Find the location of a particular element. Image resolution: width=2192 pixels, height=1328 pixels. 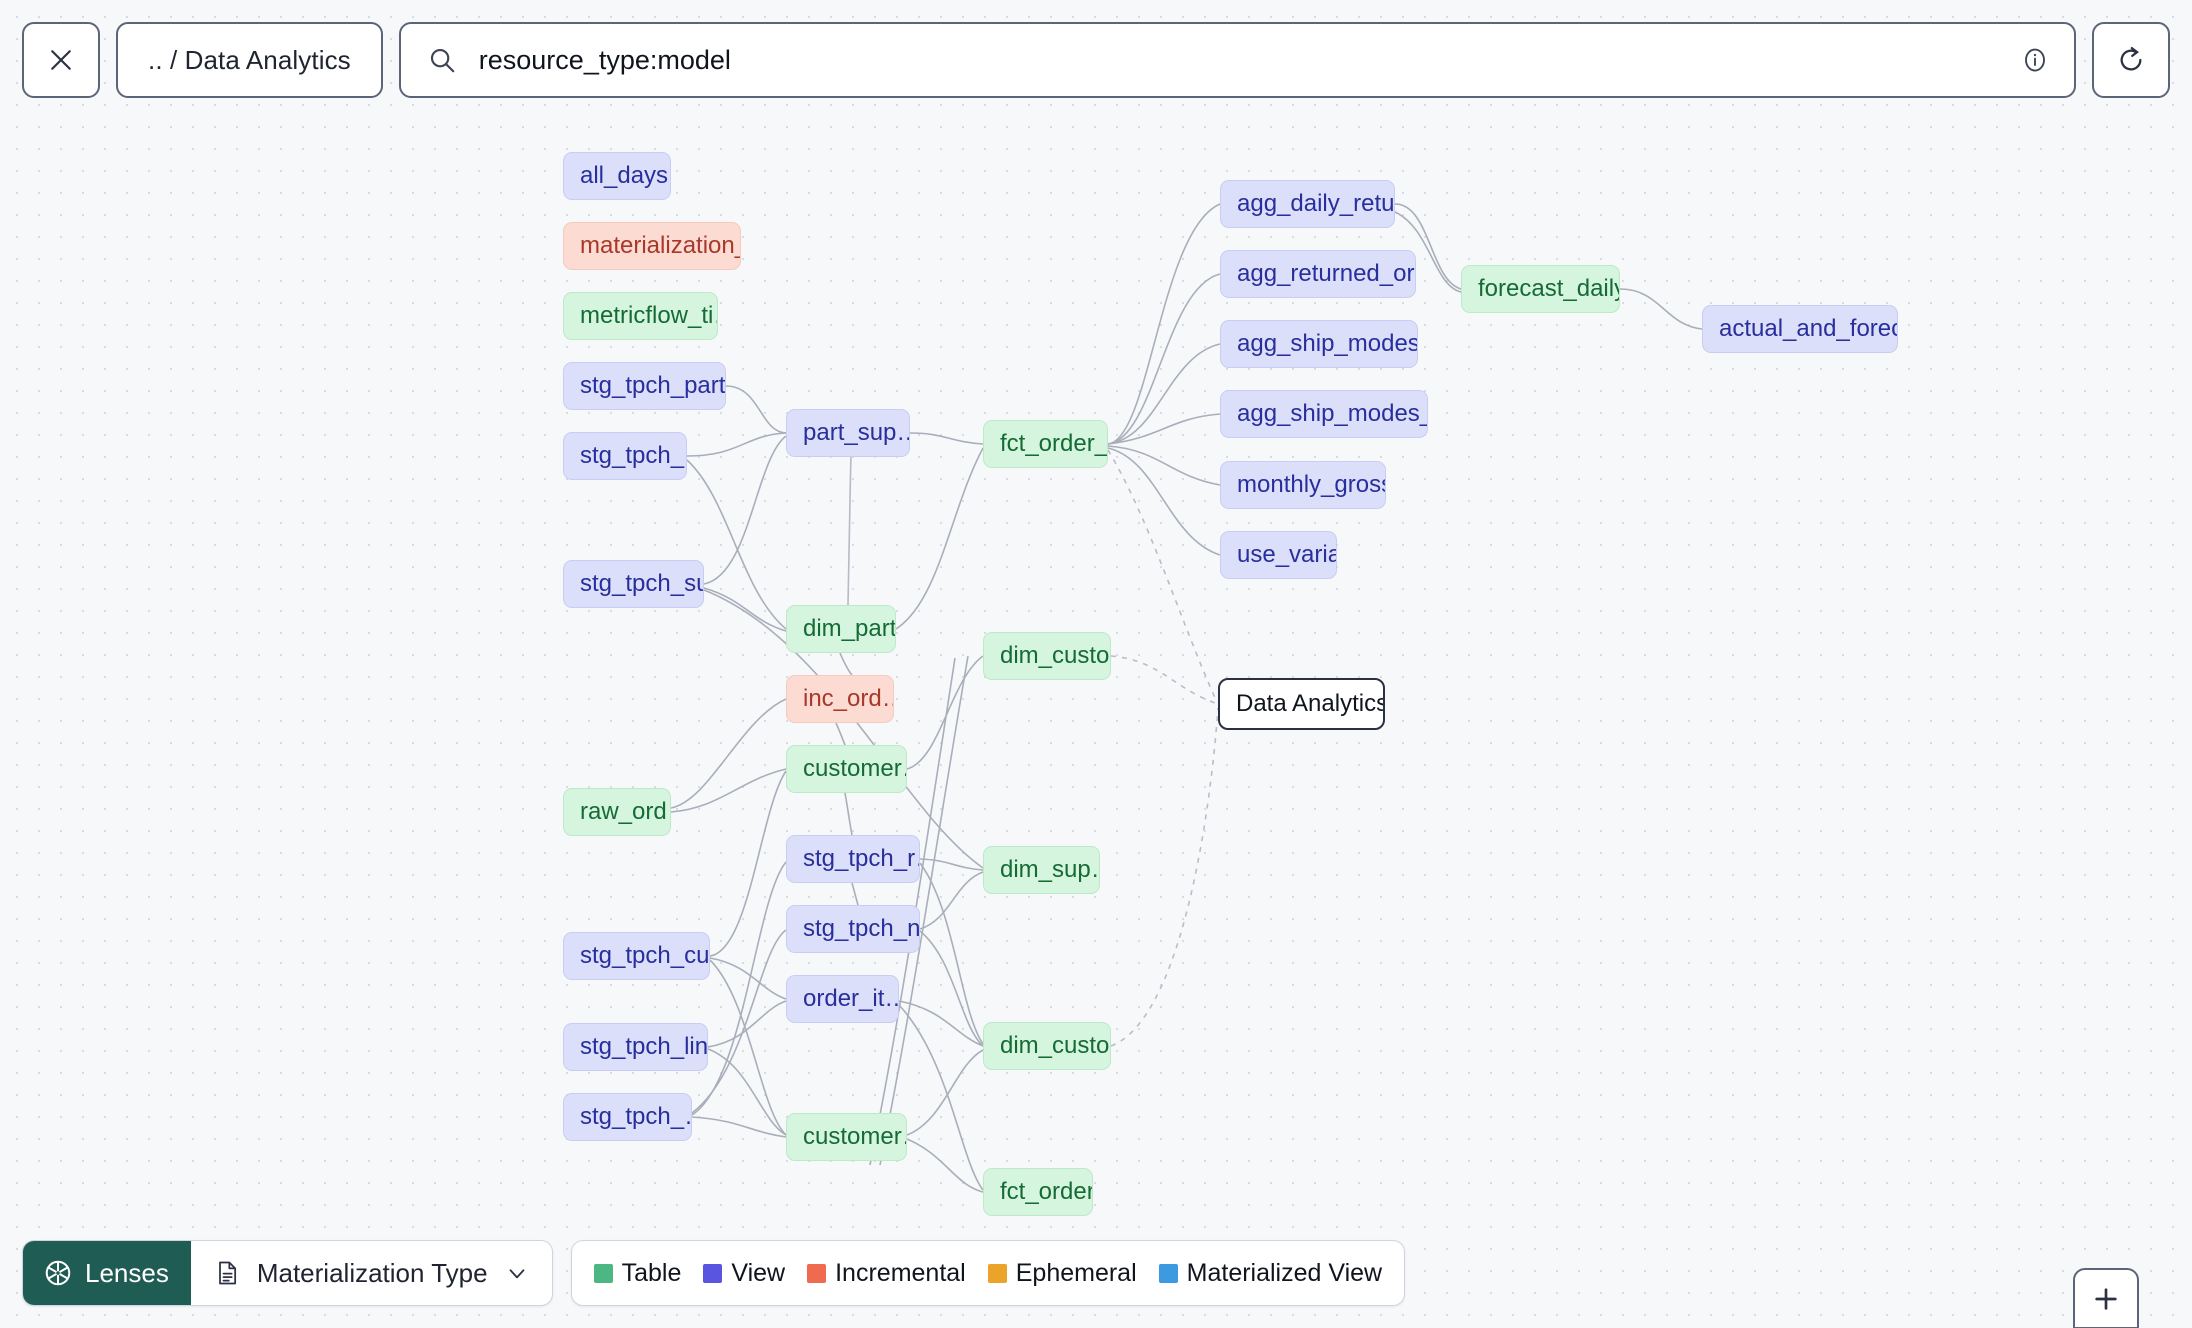

search-icon is located at coordinates (442, 60).